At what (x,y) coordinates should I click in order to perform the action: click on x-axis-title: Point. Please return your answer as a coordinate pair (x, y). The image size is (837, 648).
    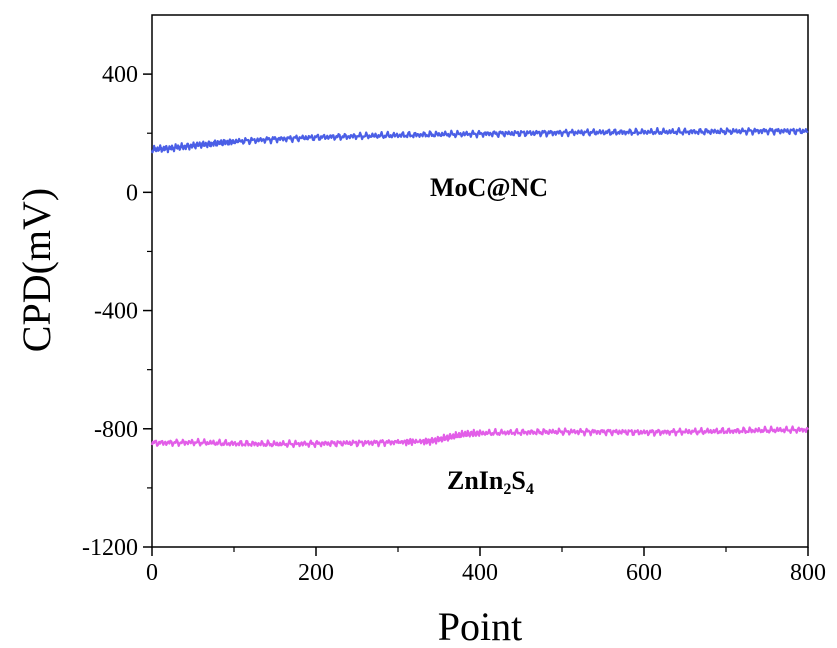
    Looking at the image, I should click on (480, 626).